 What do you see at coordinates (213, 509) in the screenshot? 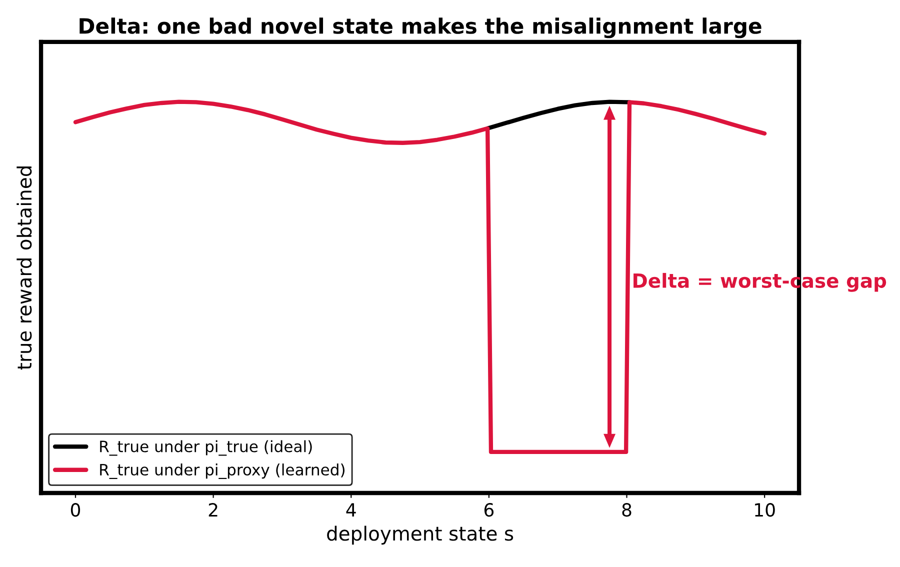
I see `x-tick-label: 2` at bounding box center [213, 509].